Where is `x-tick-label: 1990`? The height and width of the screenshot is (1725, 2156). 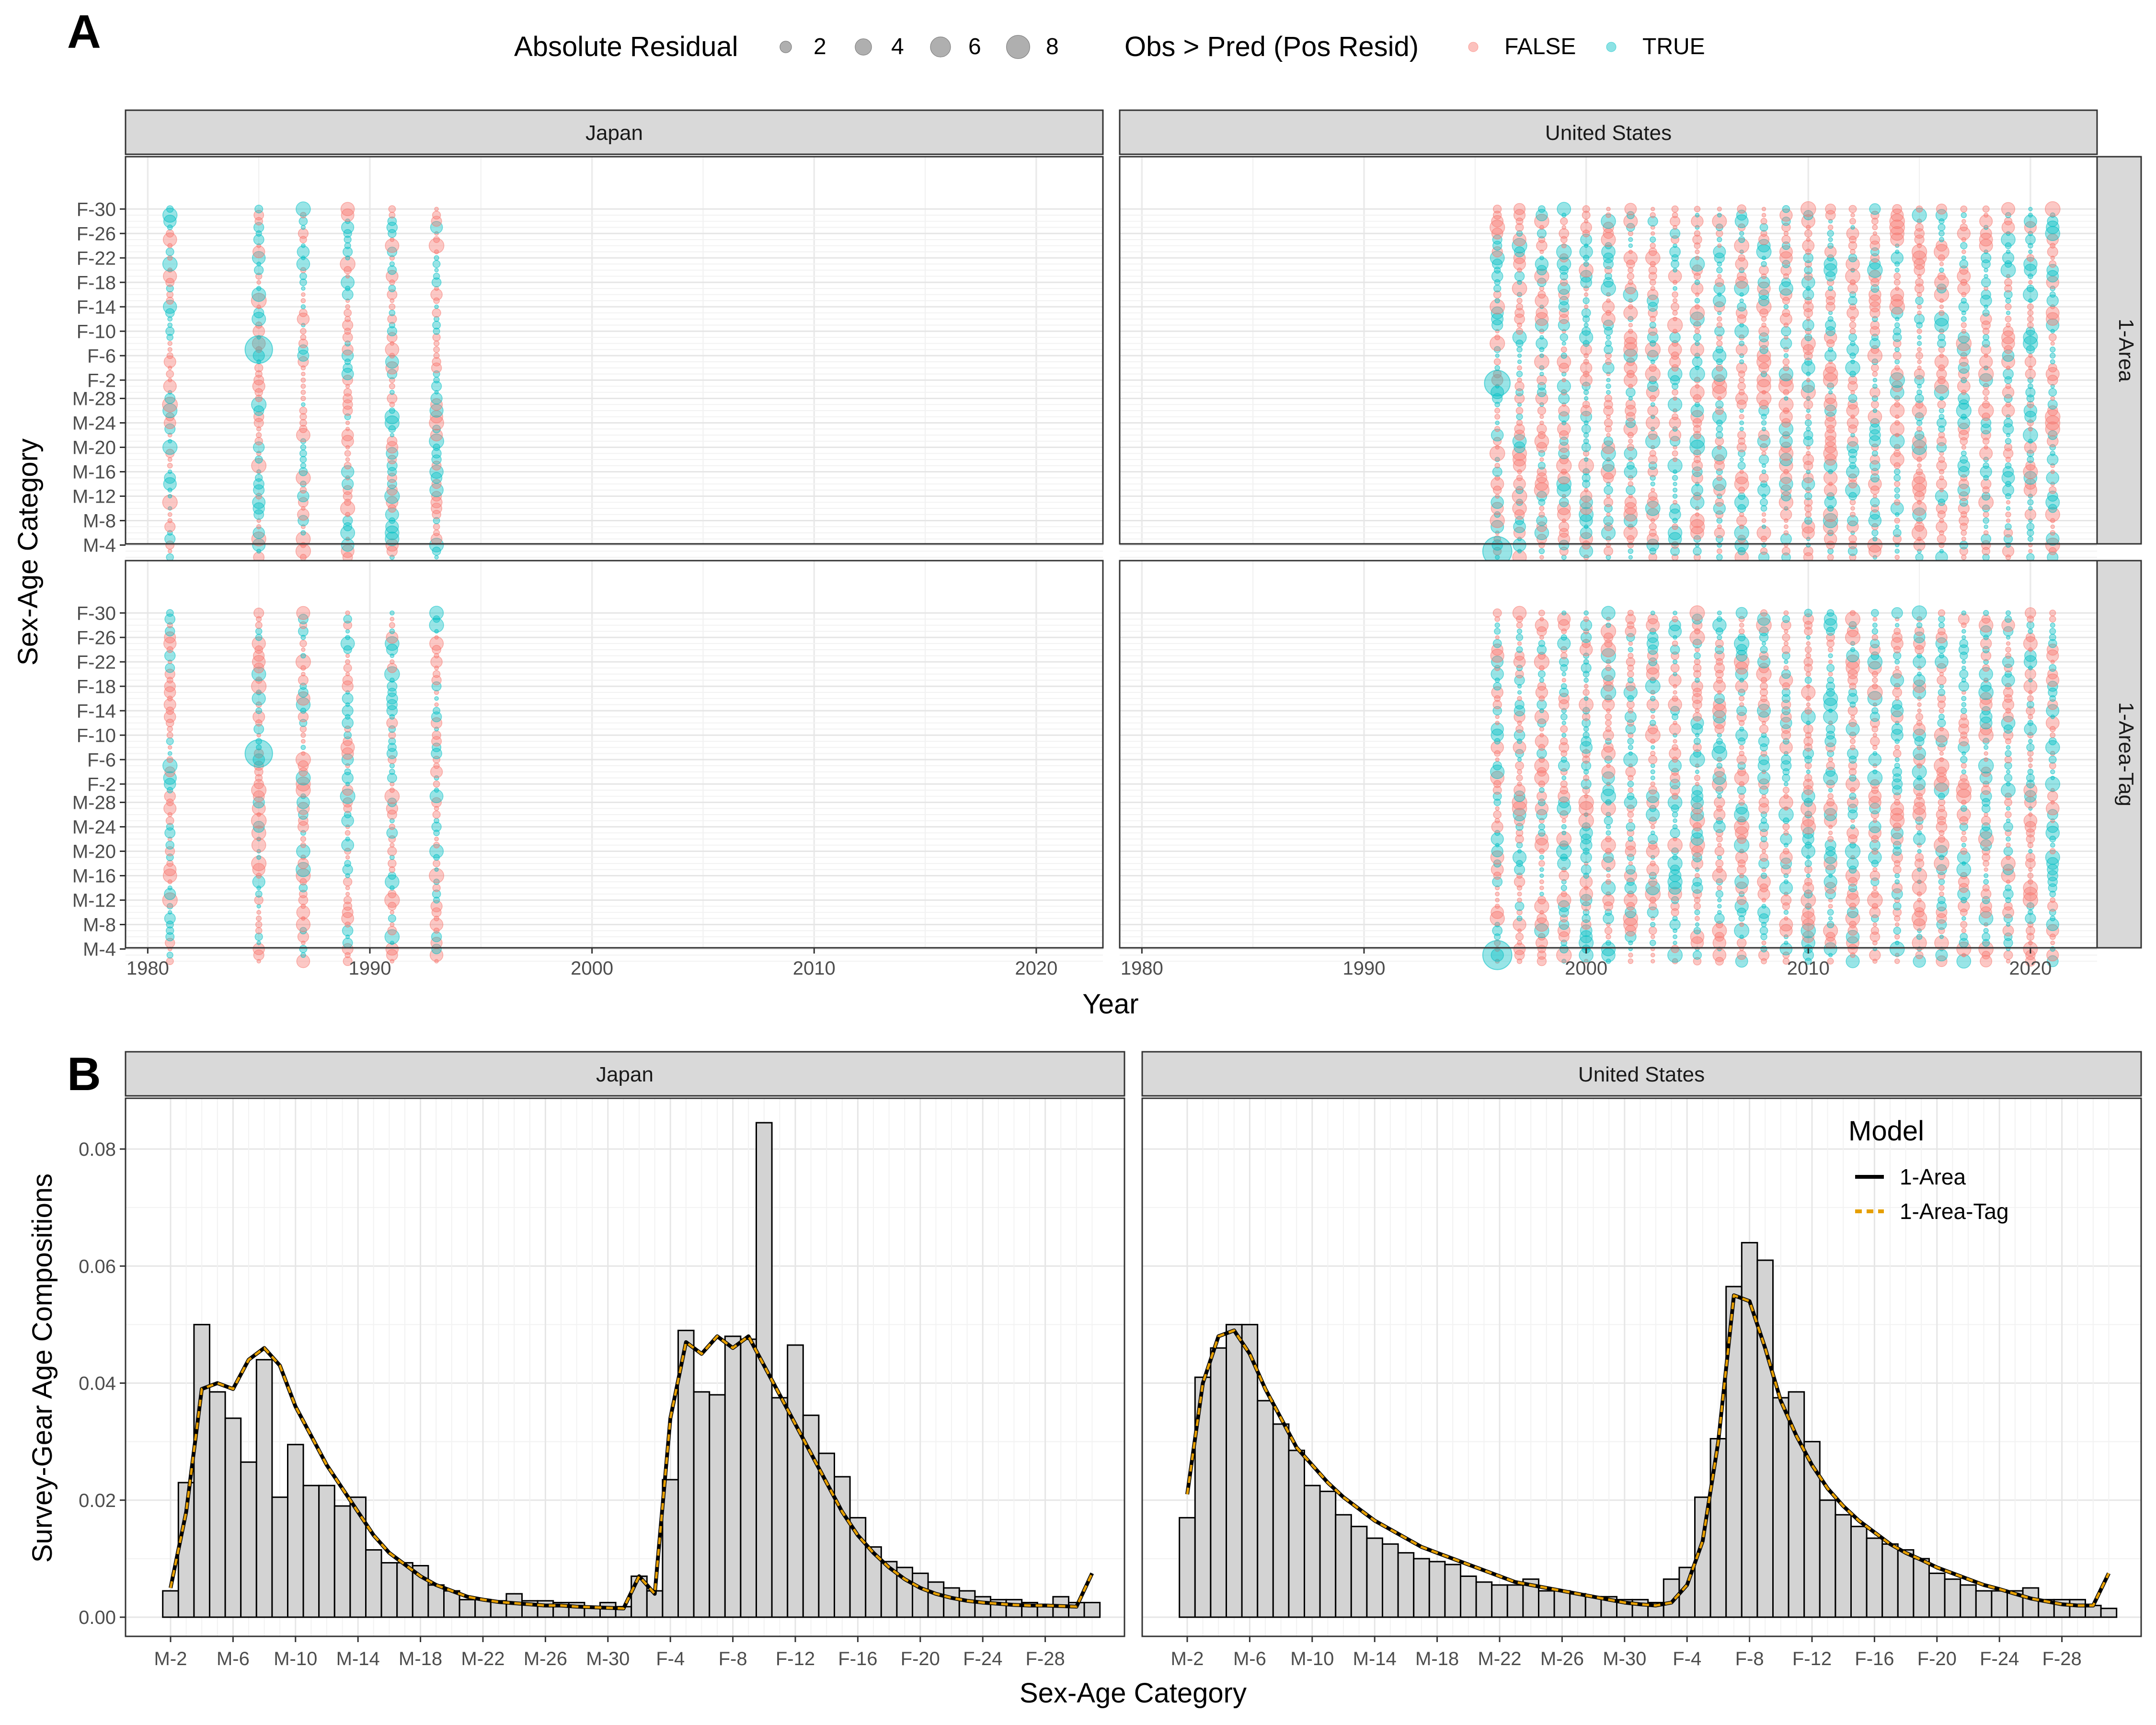 x-tick-label: 1990 is located at coordinates (370, 968).